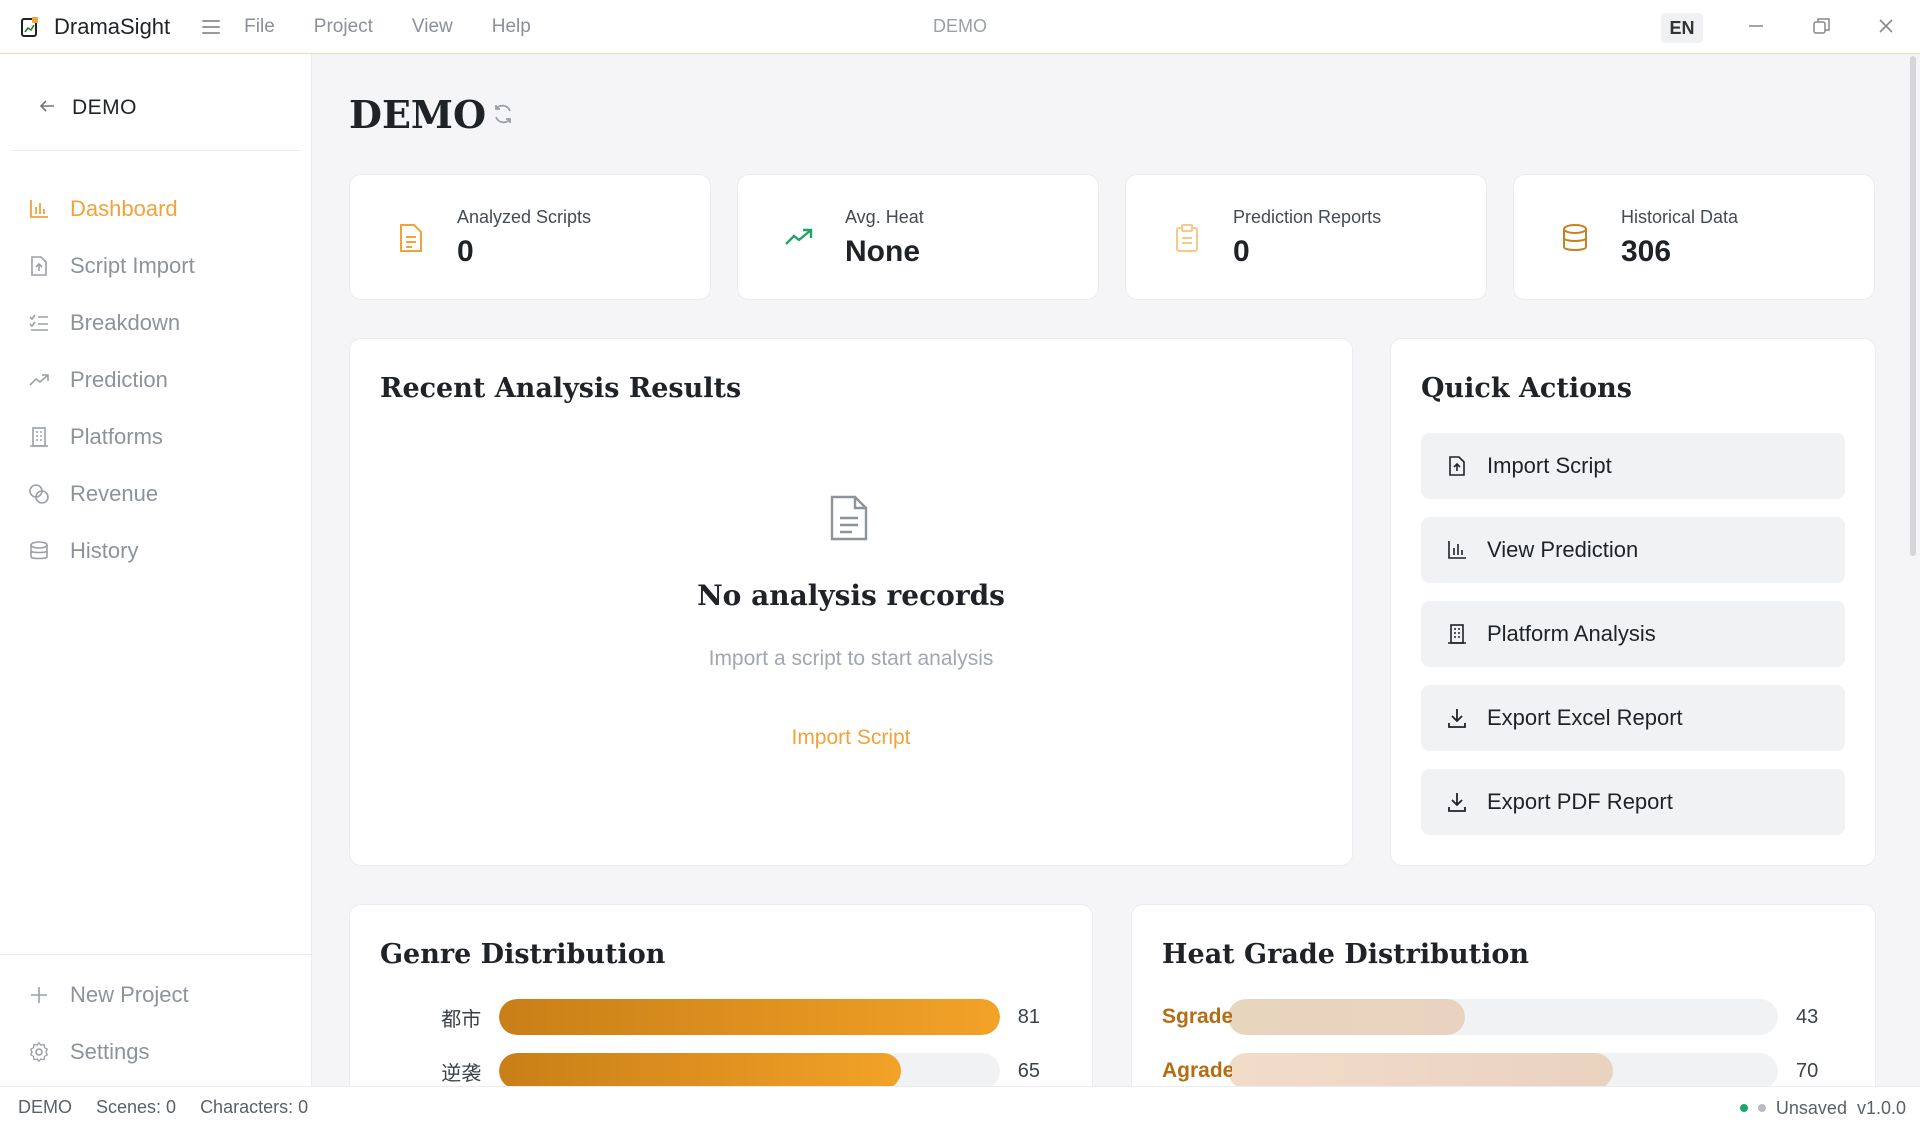  Describe the element at coordinates (418, 114) in the screenshot. I see `page-title: DEMO` at that location.